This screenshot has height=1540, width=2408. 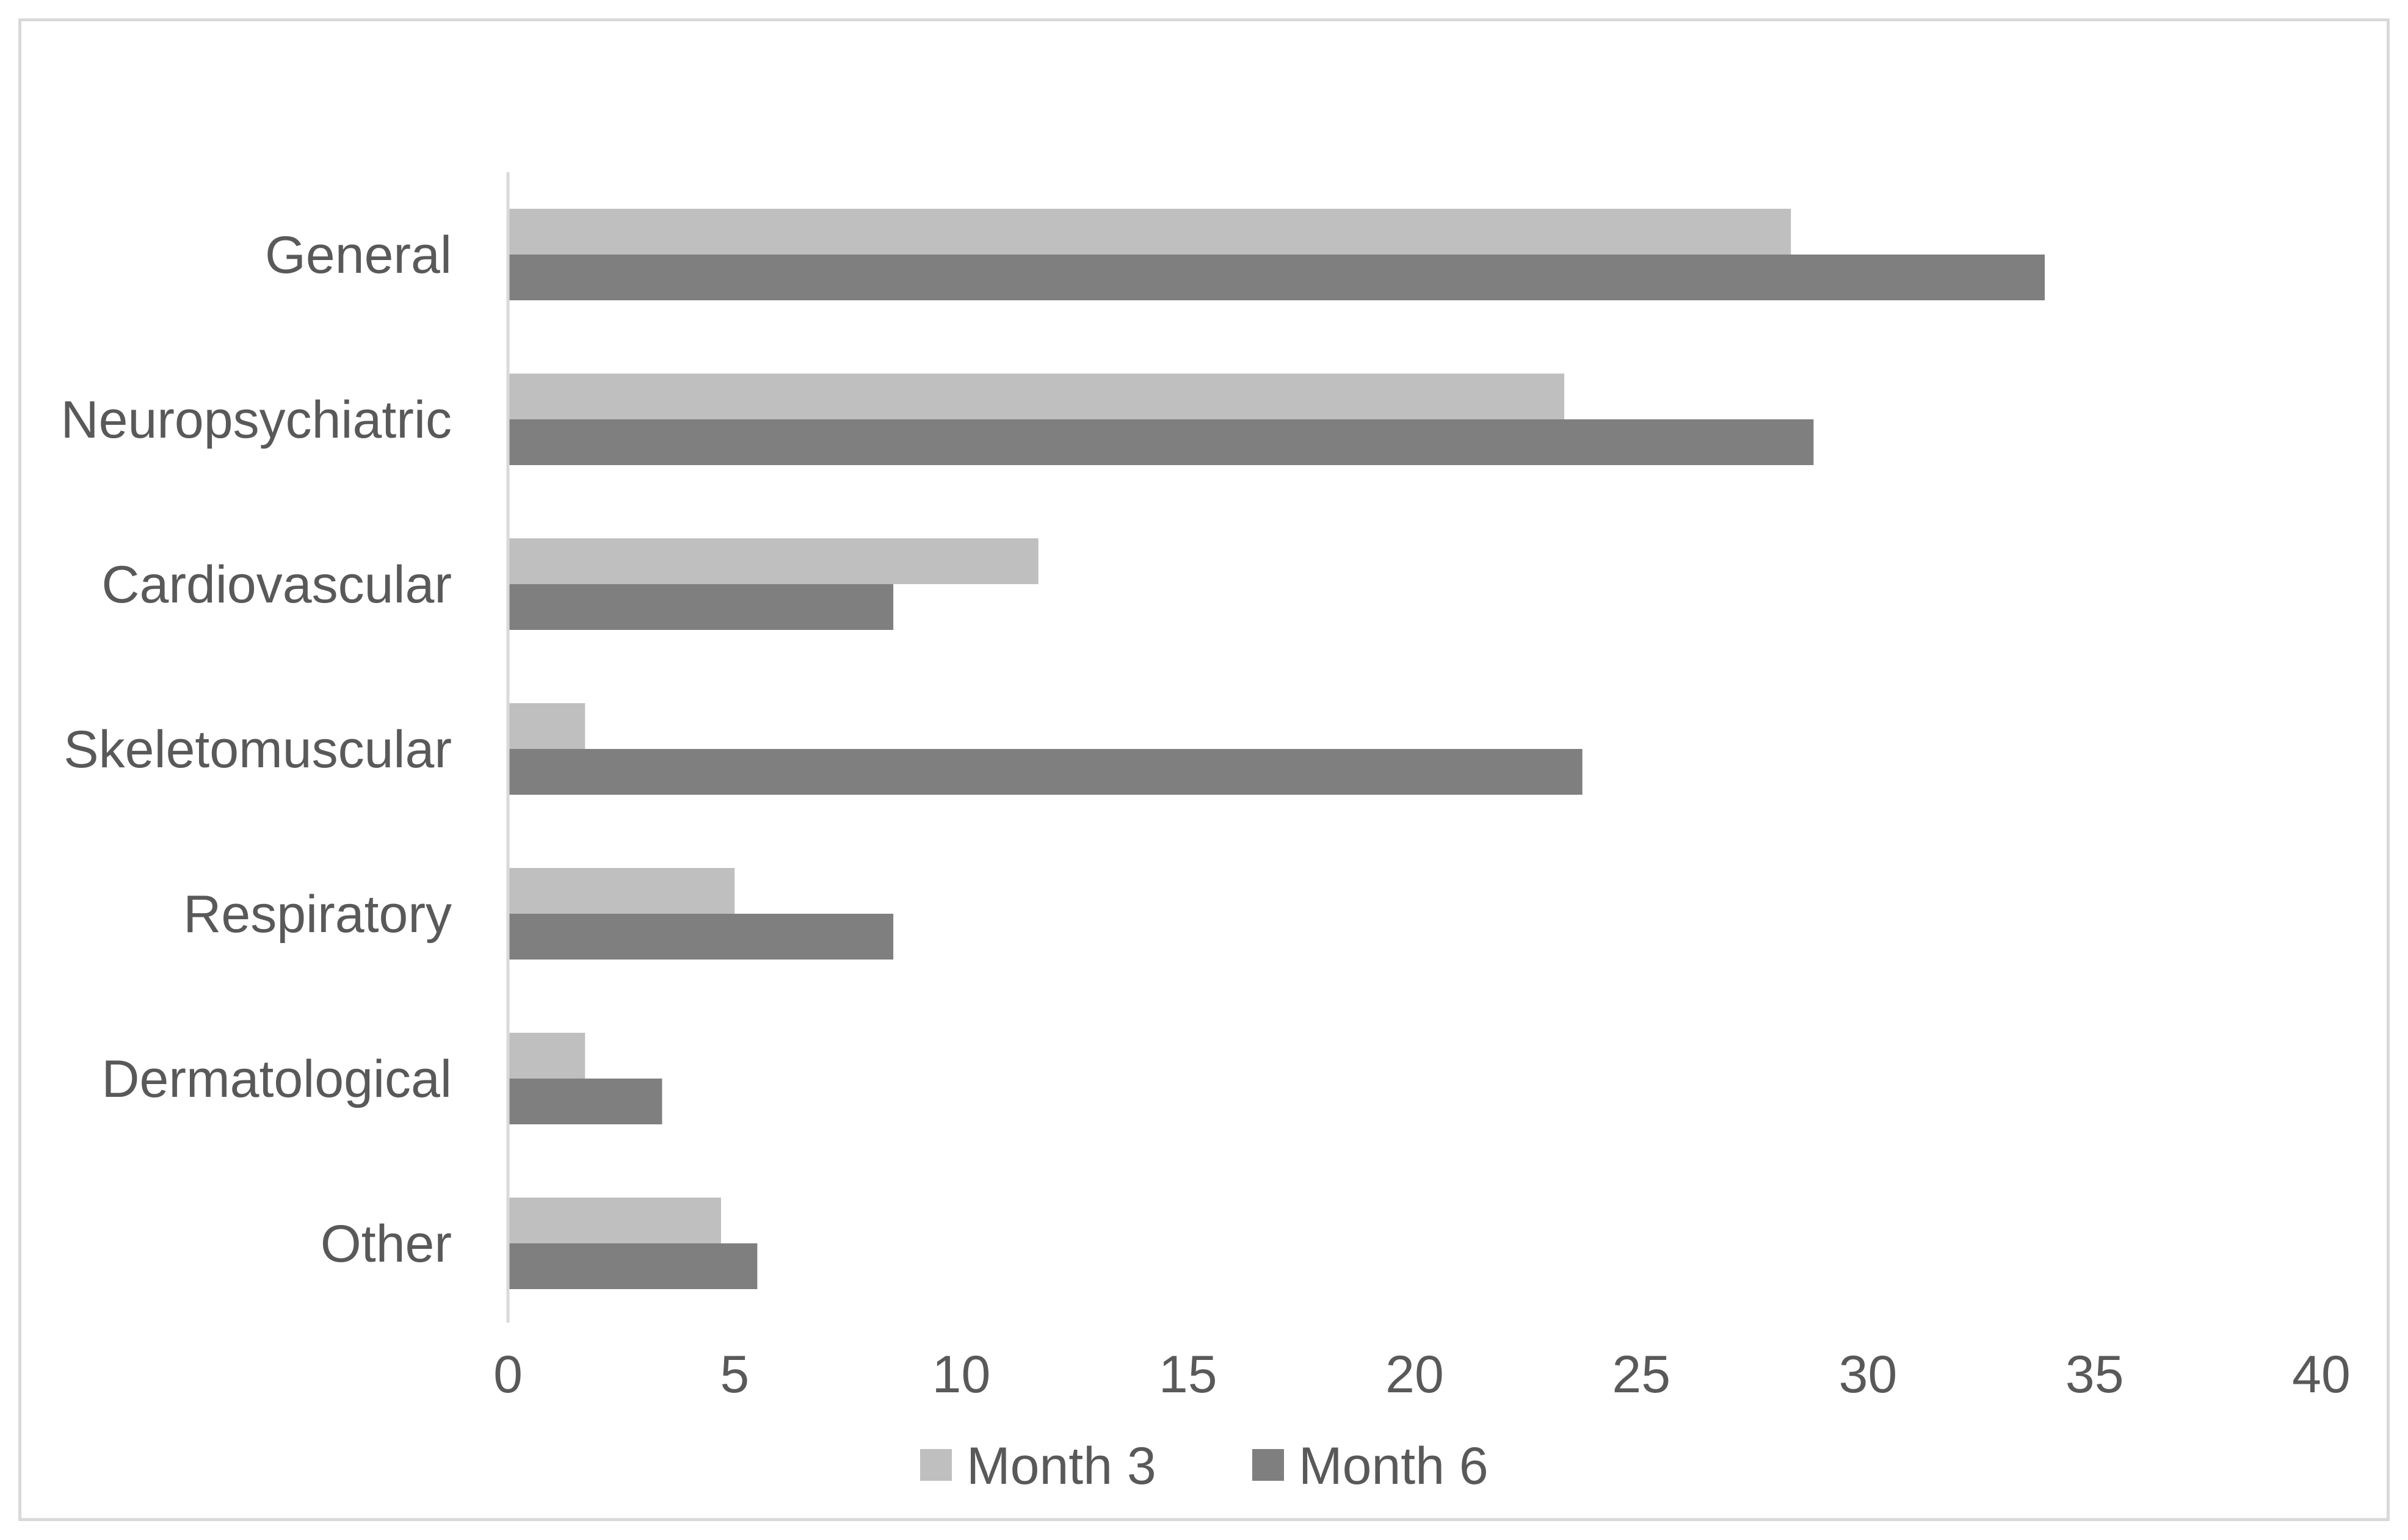 What do you see at coordinates (1641, 1374) in the screenshot?
I see `x-tick-label-25: 25` at bounding box center [1641, 1374].